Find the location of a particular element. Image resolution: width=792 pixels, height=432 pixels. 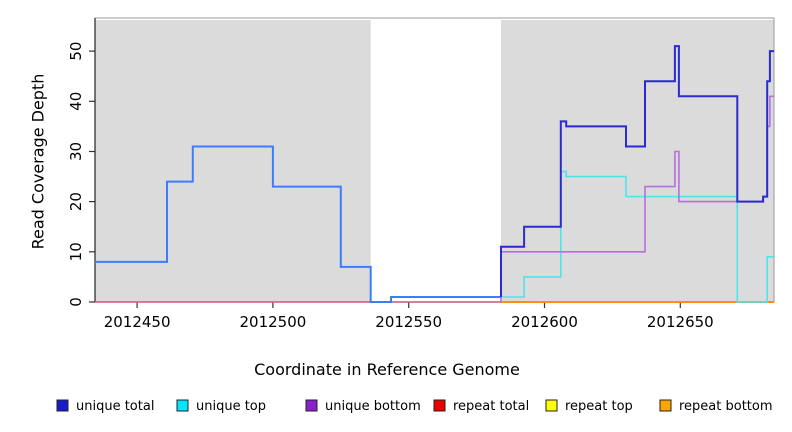

legend-item-unique-top: unique top is located at coordinates (221, 406).